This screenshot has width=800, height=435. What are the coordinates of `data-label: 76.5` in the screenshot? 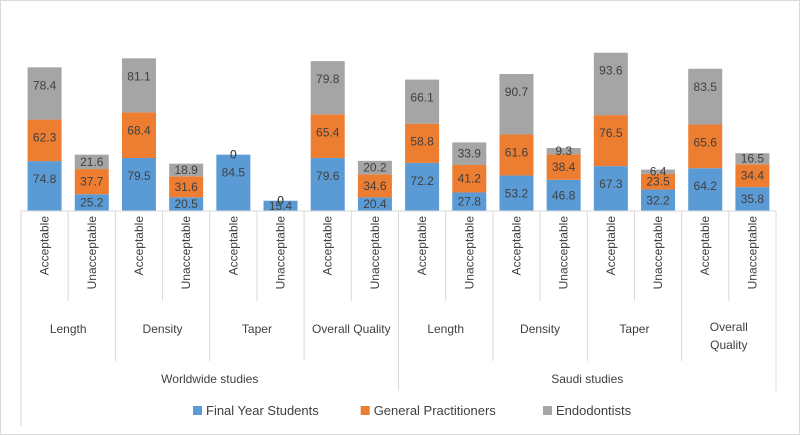 It's located at (611, 133).